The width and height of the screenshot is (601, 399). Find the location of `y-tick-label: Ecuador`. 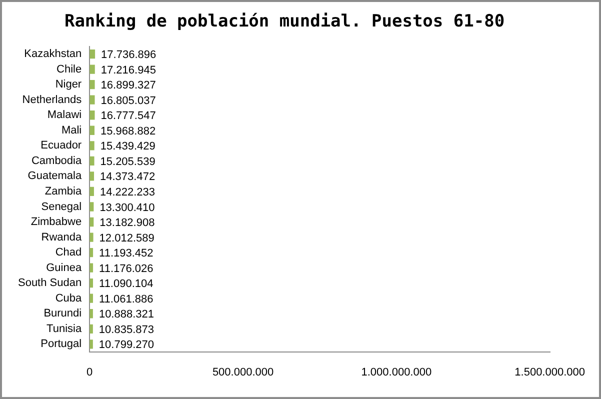

y-tick-label: Ecuador is located at coordinates (61, 146).